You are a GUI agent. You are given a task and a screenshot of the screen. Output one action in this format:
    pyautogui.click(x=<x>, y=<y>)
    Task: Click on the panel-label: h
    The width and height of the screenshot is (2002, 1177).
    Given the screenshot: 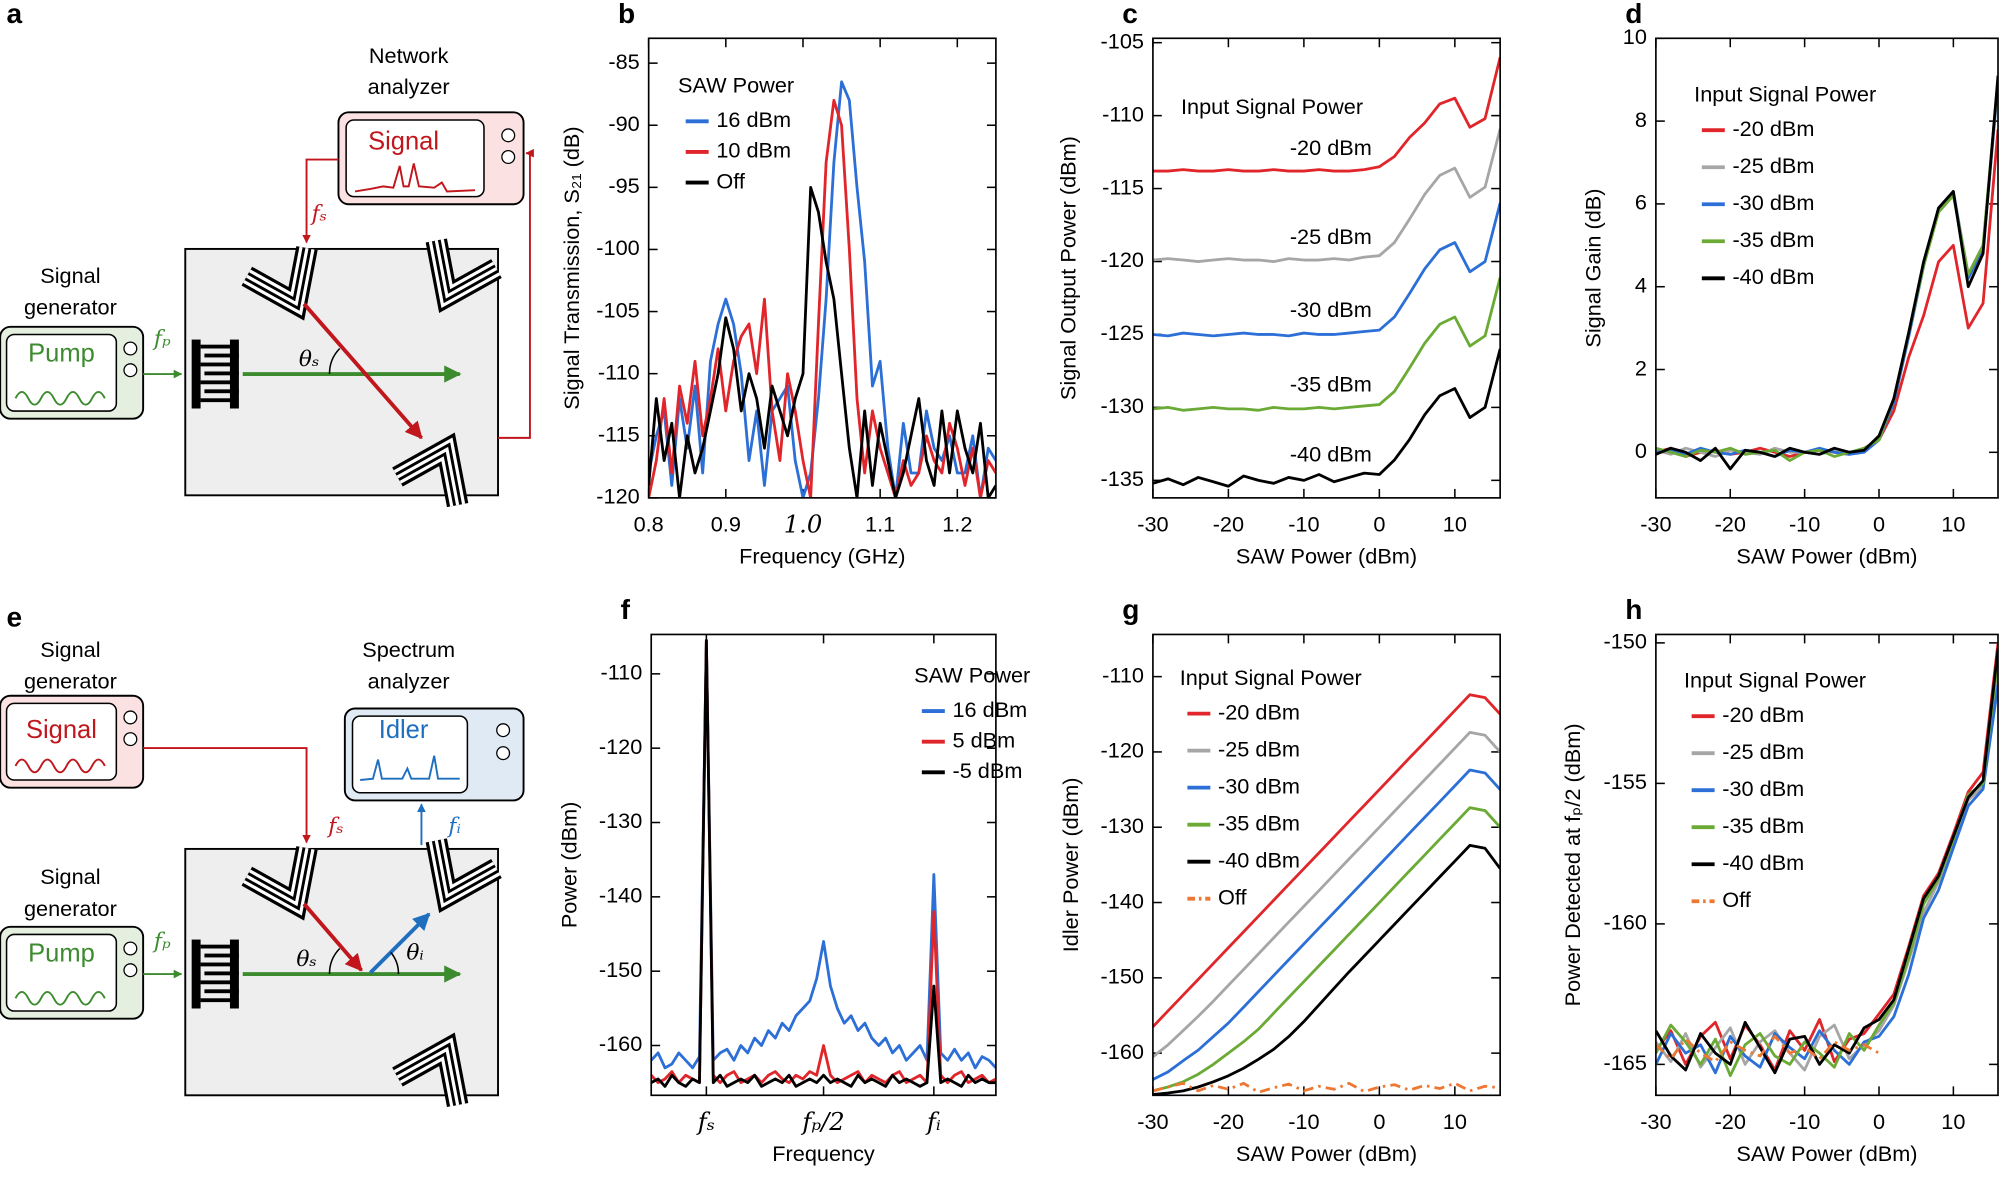 What is the action you would take?
    pyautogui.click(x=1633, y=609)
    